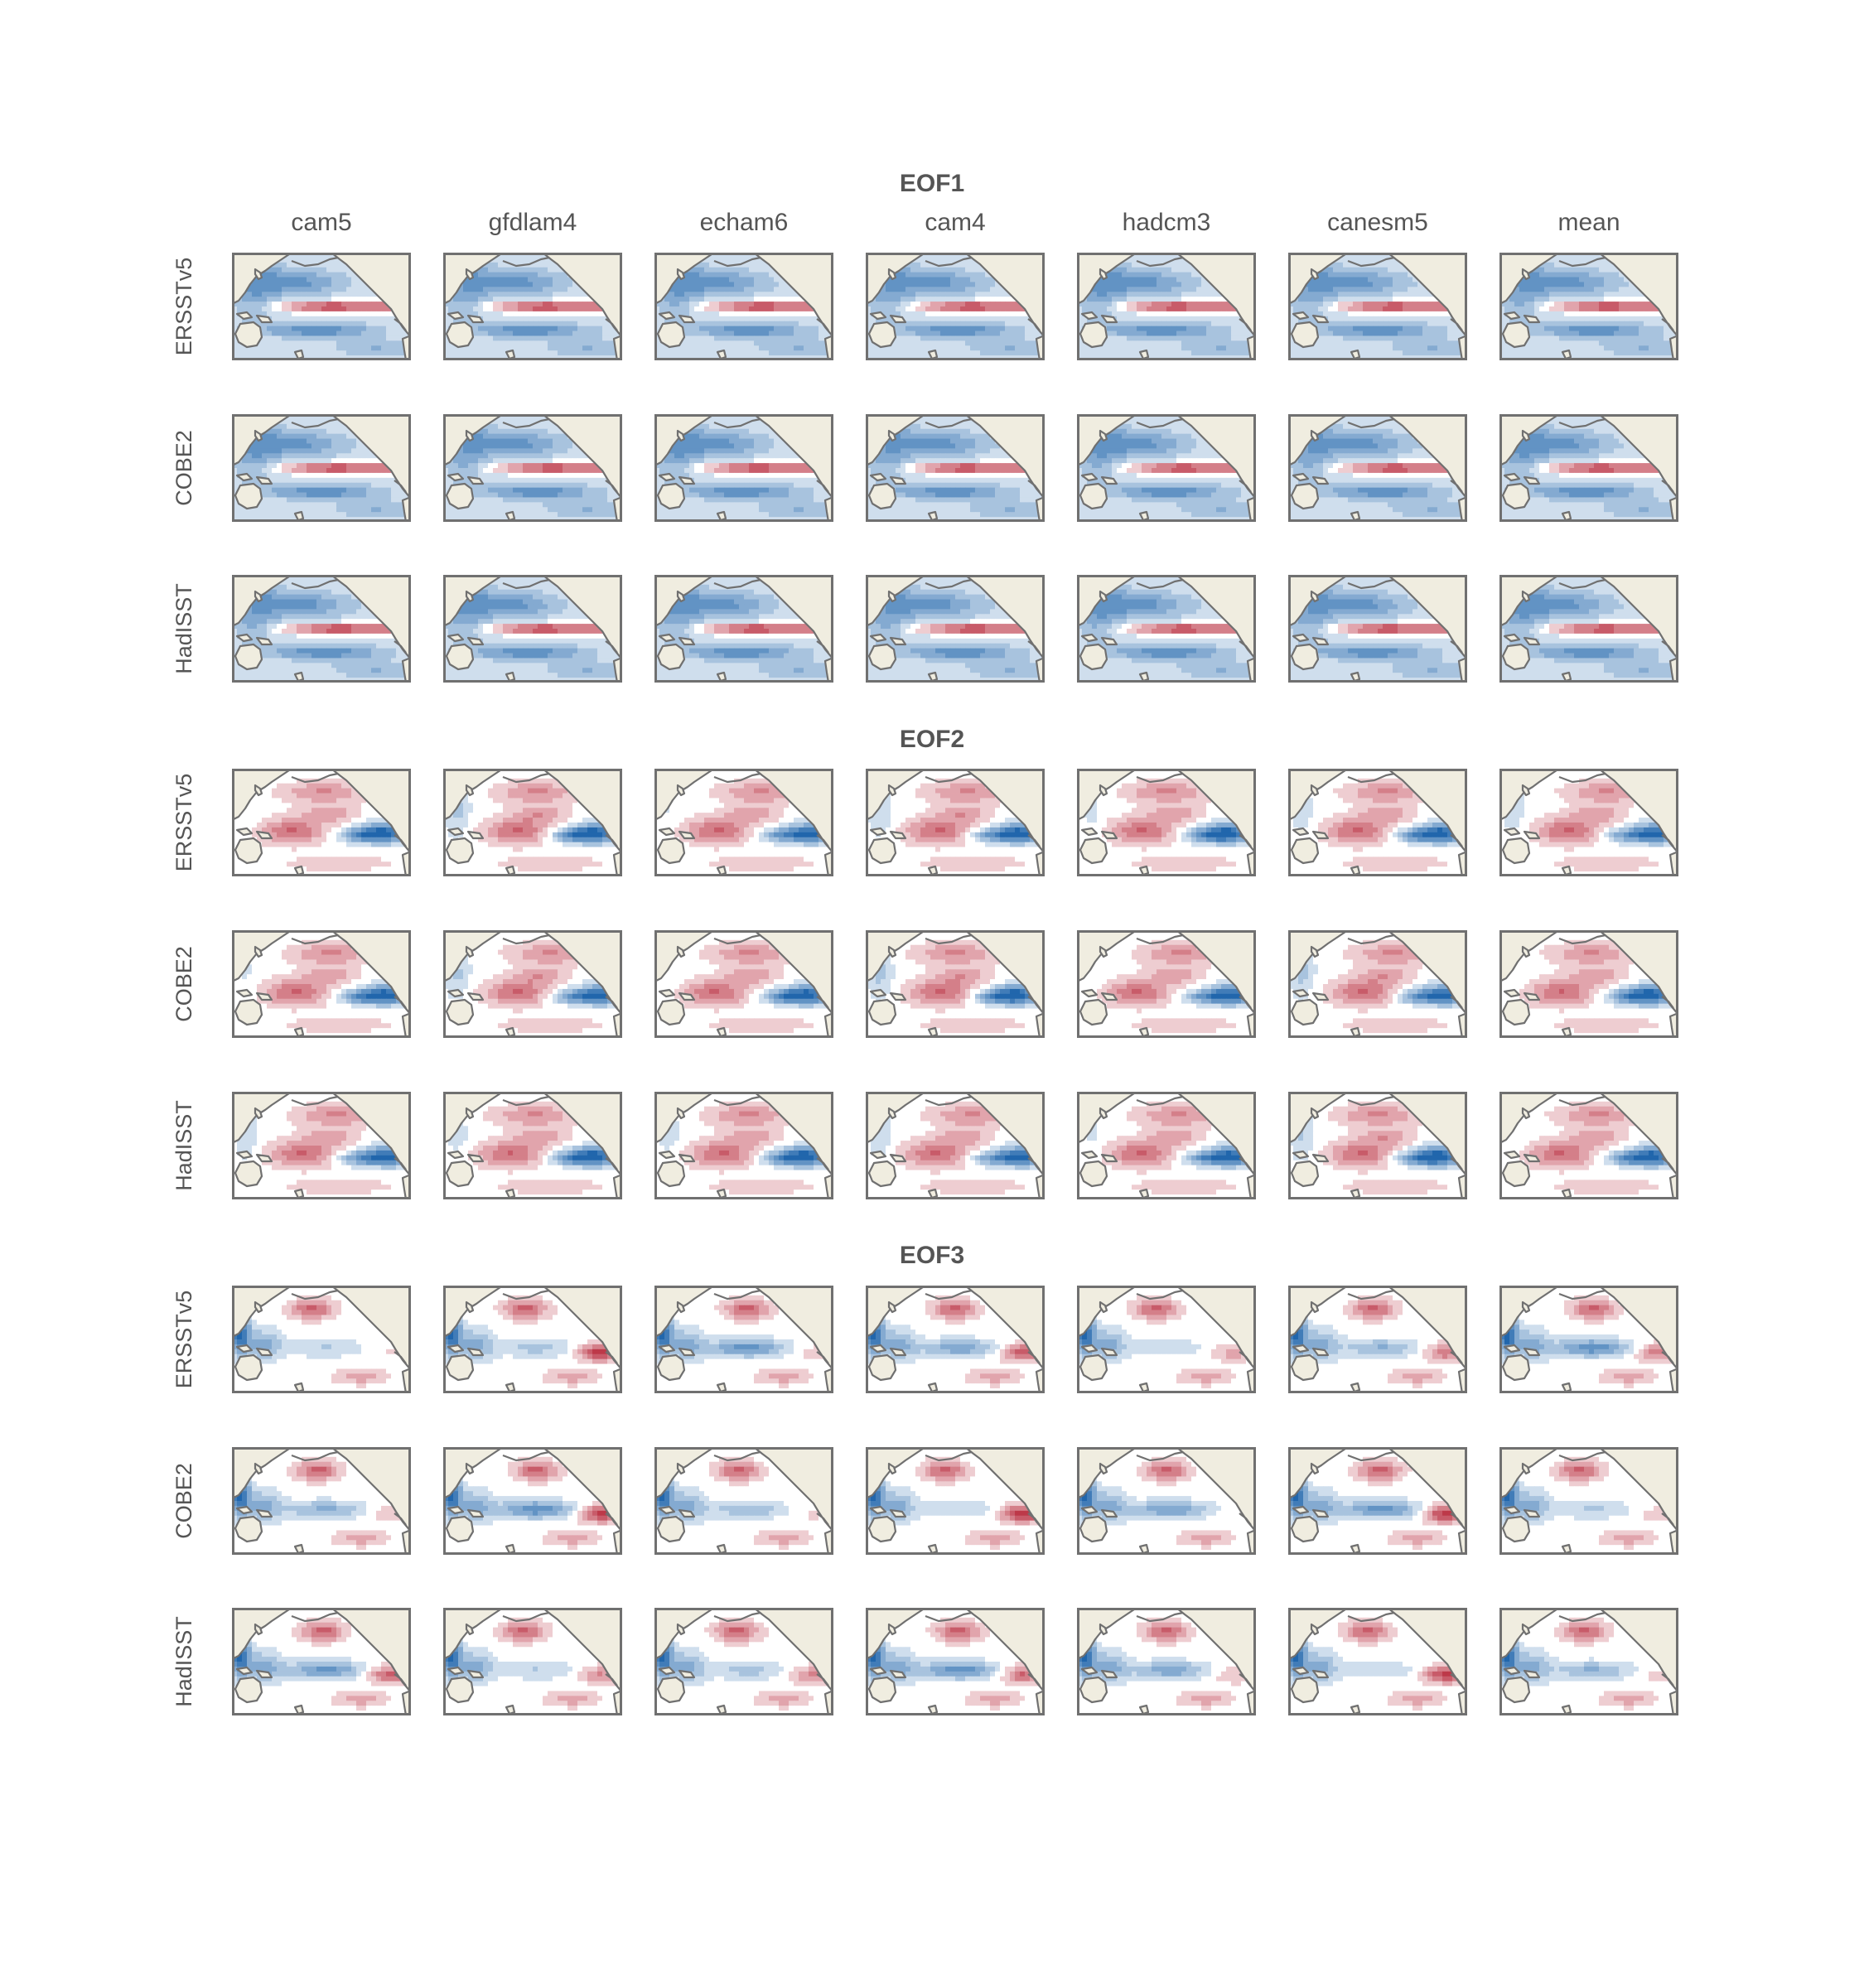 This screenshot has width=1864, height=1988. Describe the element at coordinates (743, 629) in the screenshot. I see `map-panel-eof1-hadisst-echam6` at that location.